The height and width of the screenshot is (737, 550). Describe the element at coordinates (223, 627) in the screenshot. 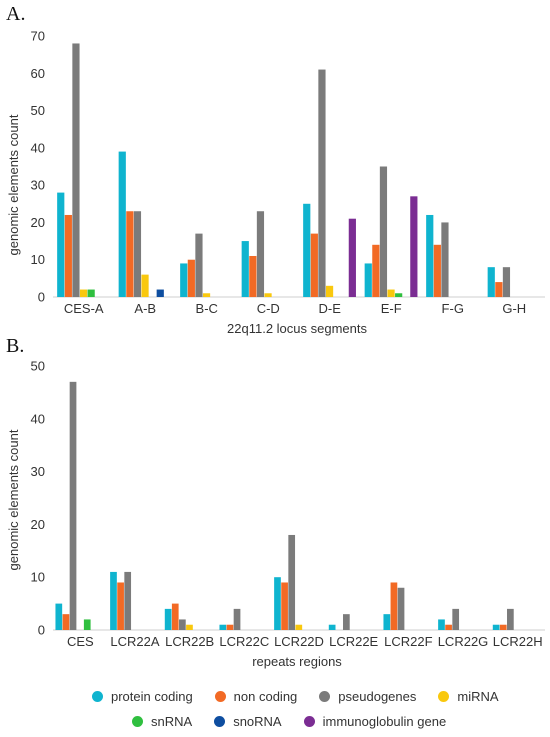

I see `panel-b-bar-lcr22c-protein-coding` at that location.